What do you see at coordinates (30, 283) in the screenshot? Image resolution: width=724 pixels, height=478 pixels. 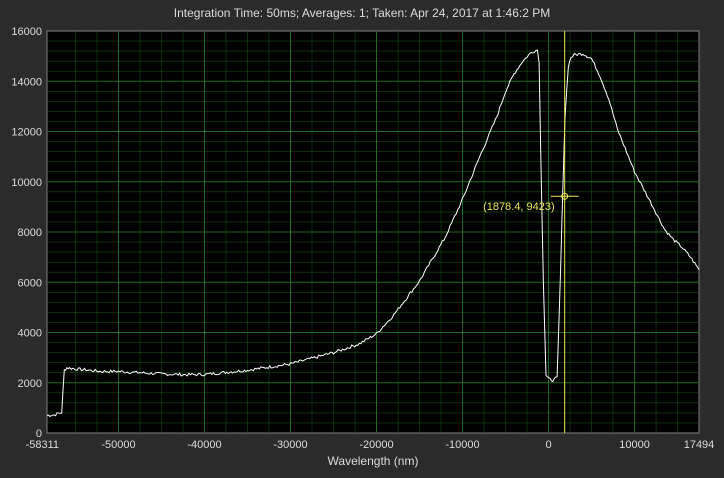 I see `y-tick-label: 6000` at bounding box center [30, 283].